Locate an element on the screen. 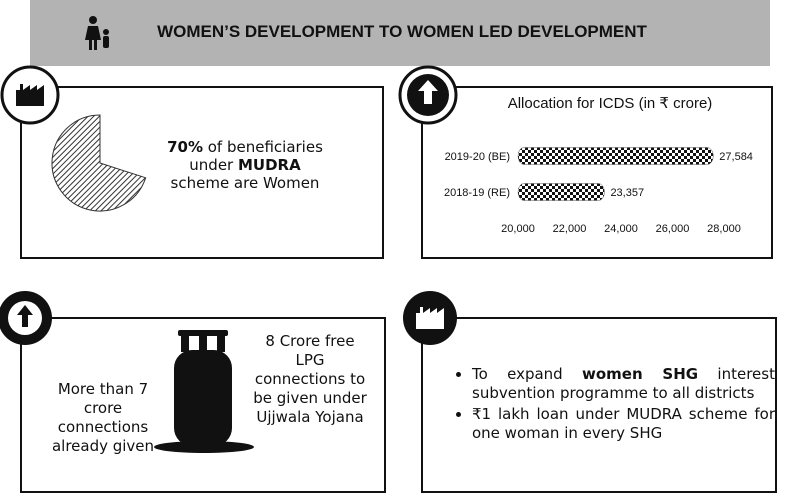  text: To expand is located at coordinates (527, 374).